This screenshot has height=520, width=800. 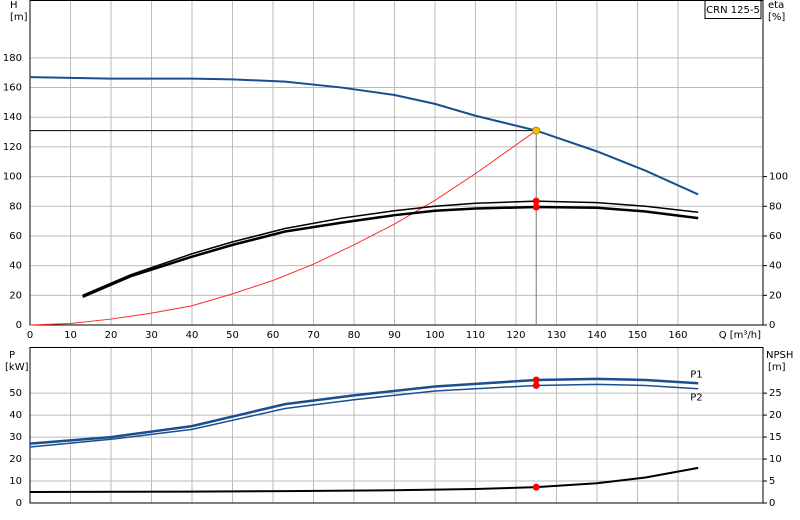 What do you see at coordinates (775, 437) in the screenshot?
I see `y2-tick-label: 15` at bounding box center [775, 437].